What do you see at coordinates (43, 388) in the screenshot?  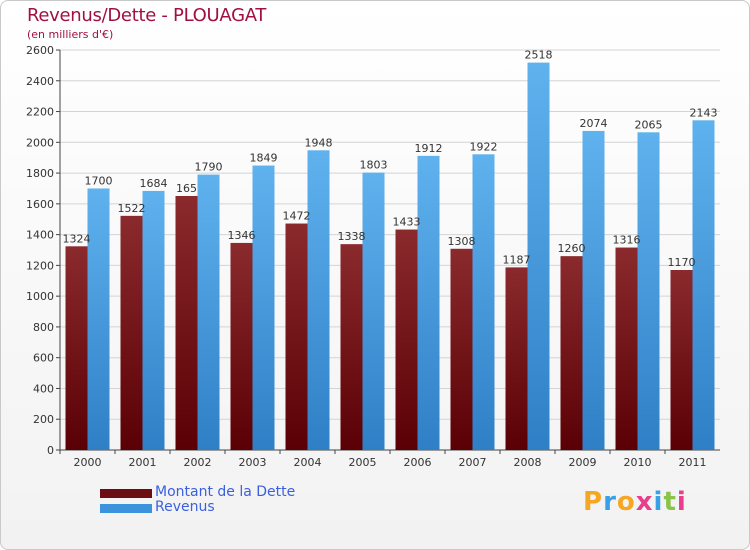 I see `y-tick-label: 400` at bounding box center [43, 388].